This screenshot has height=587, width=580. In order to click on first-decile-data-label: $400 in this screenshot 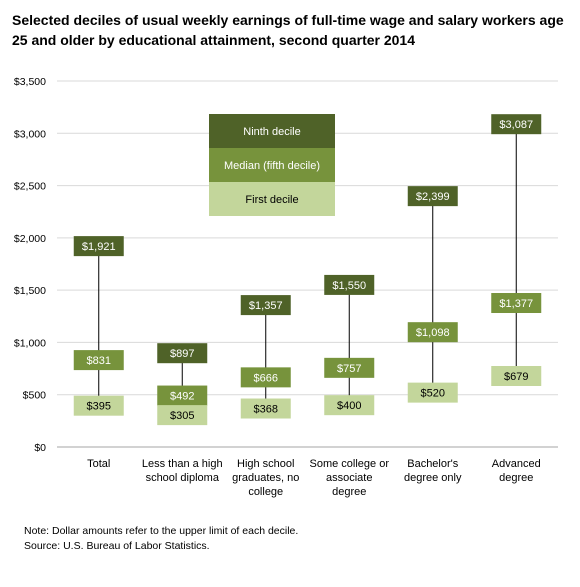, I will do `click(349, 406)`.